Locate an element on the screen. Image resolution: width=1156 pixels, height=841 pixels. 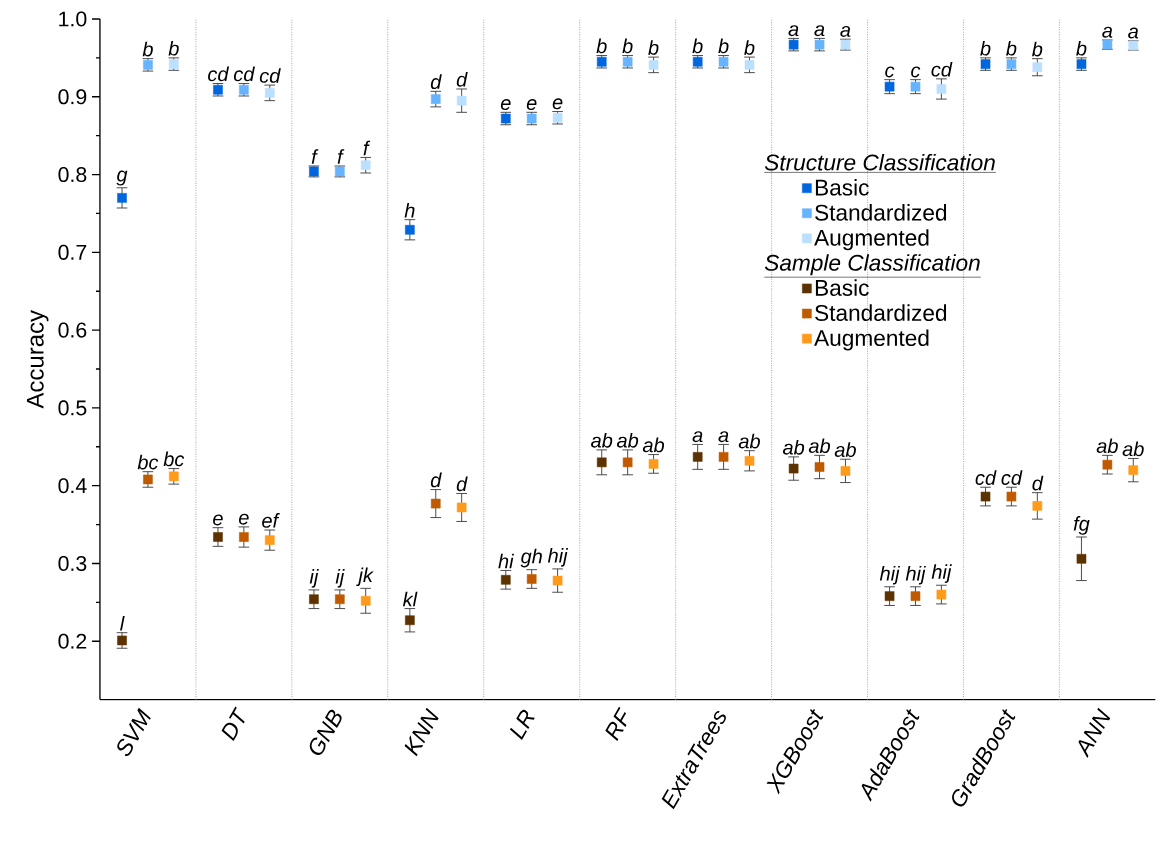
data-label: fg is located at coordinates (1081, 525).